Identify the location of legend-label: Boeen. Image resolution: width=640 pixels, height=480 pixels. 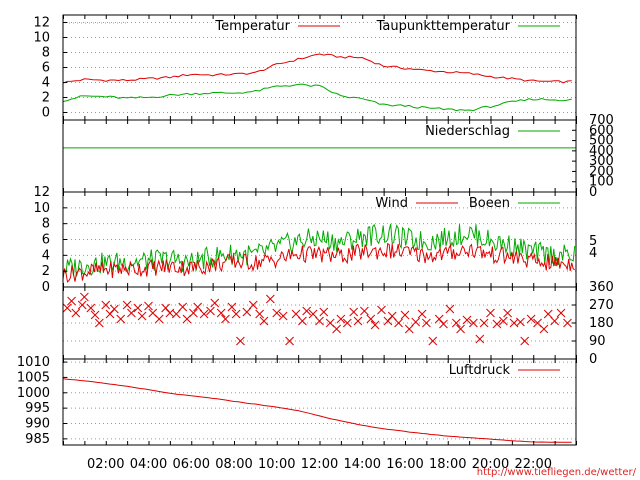
(489, 203).